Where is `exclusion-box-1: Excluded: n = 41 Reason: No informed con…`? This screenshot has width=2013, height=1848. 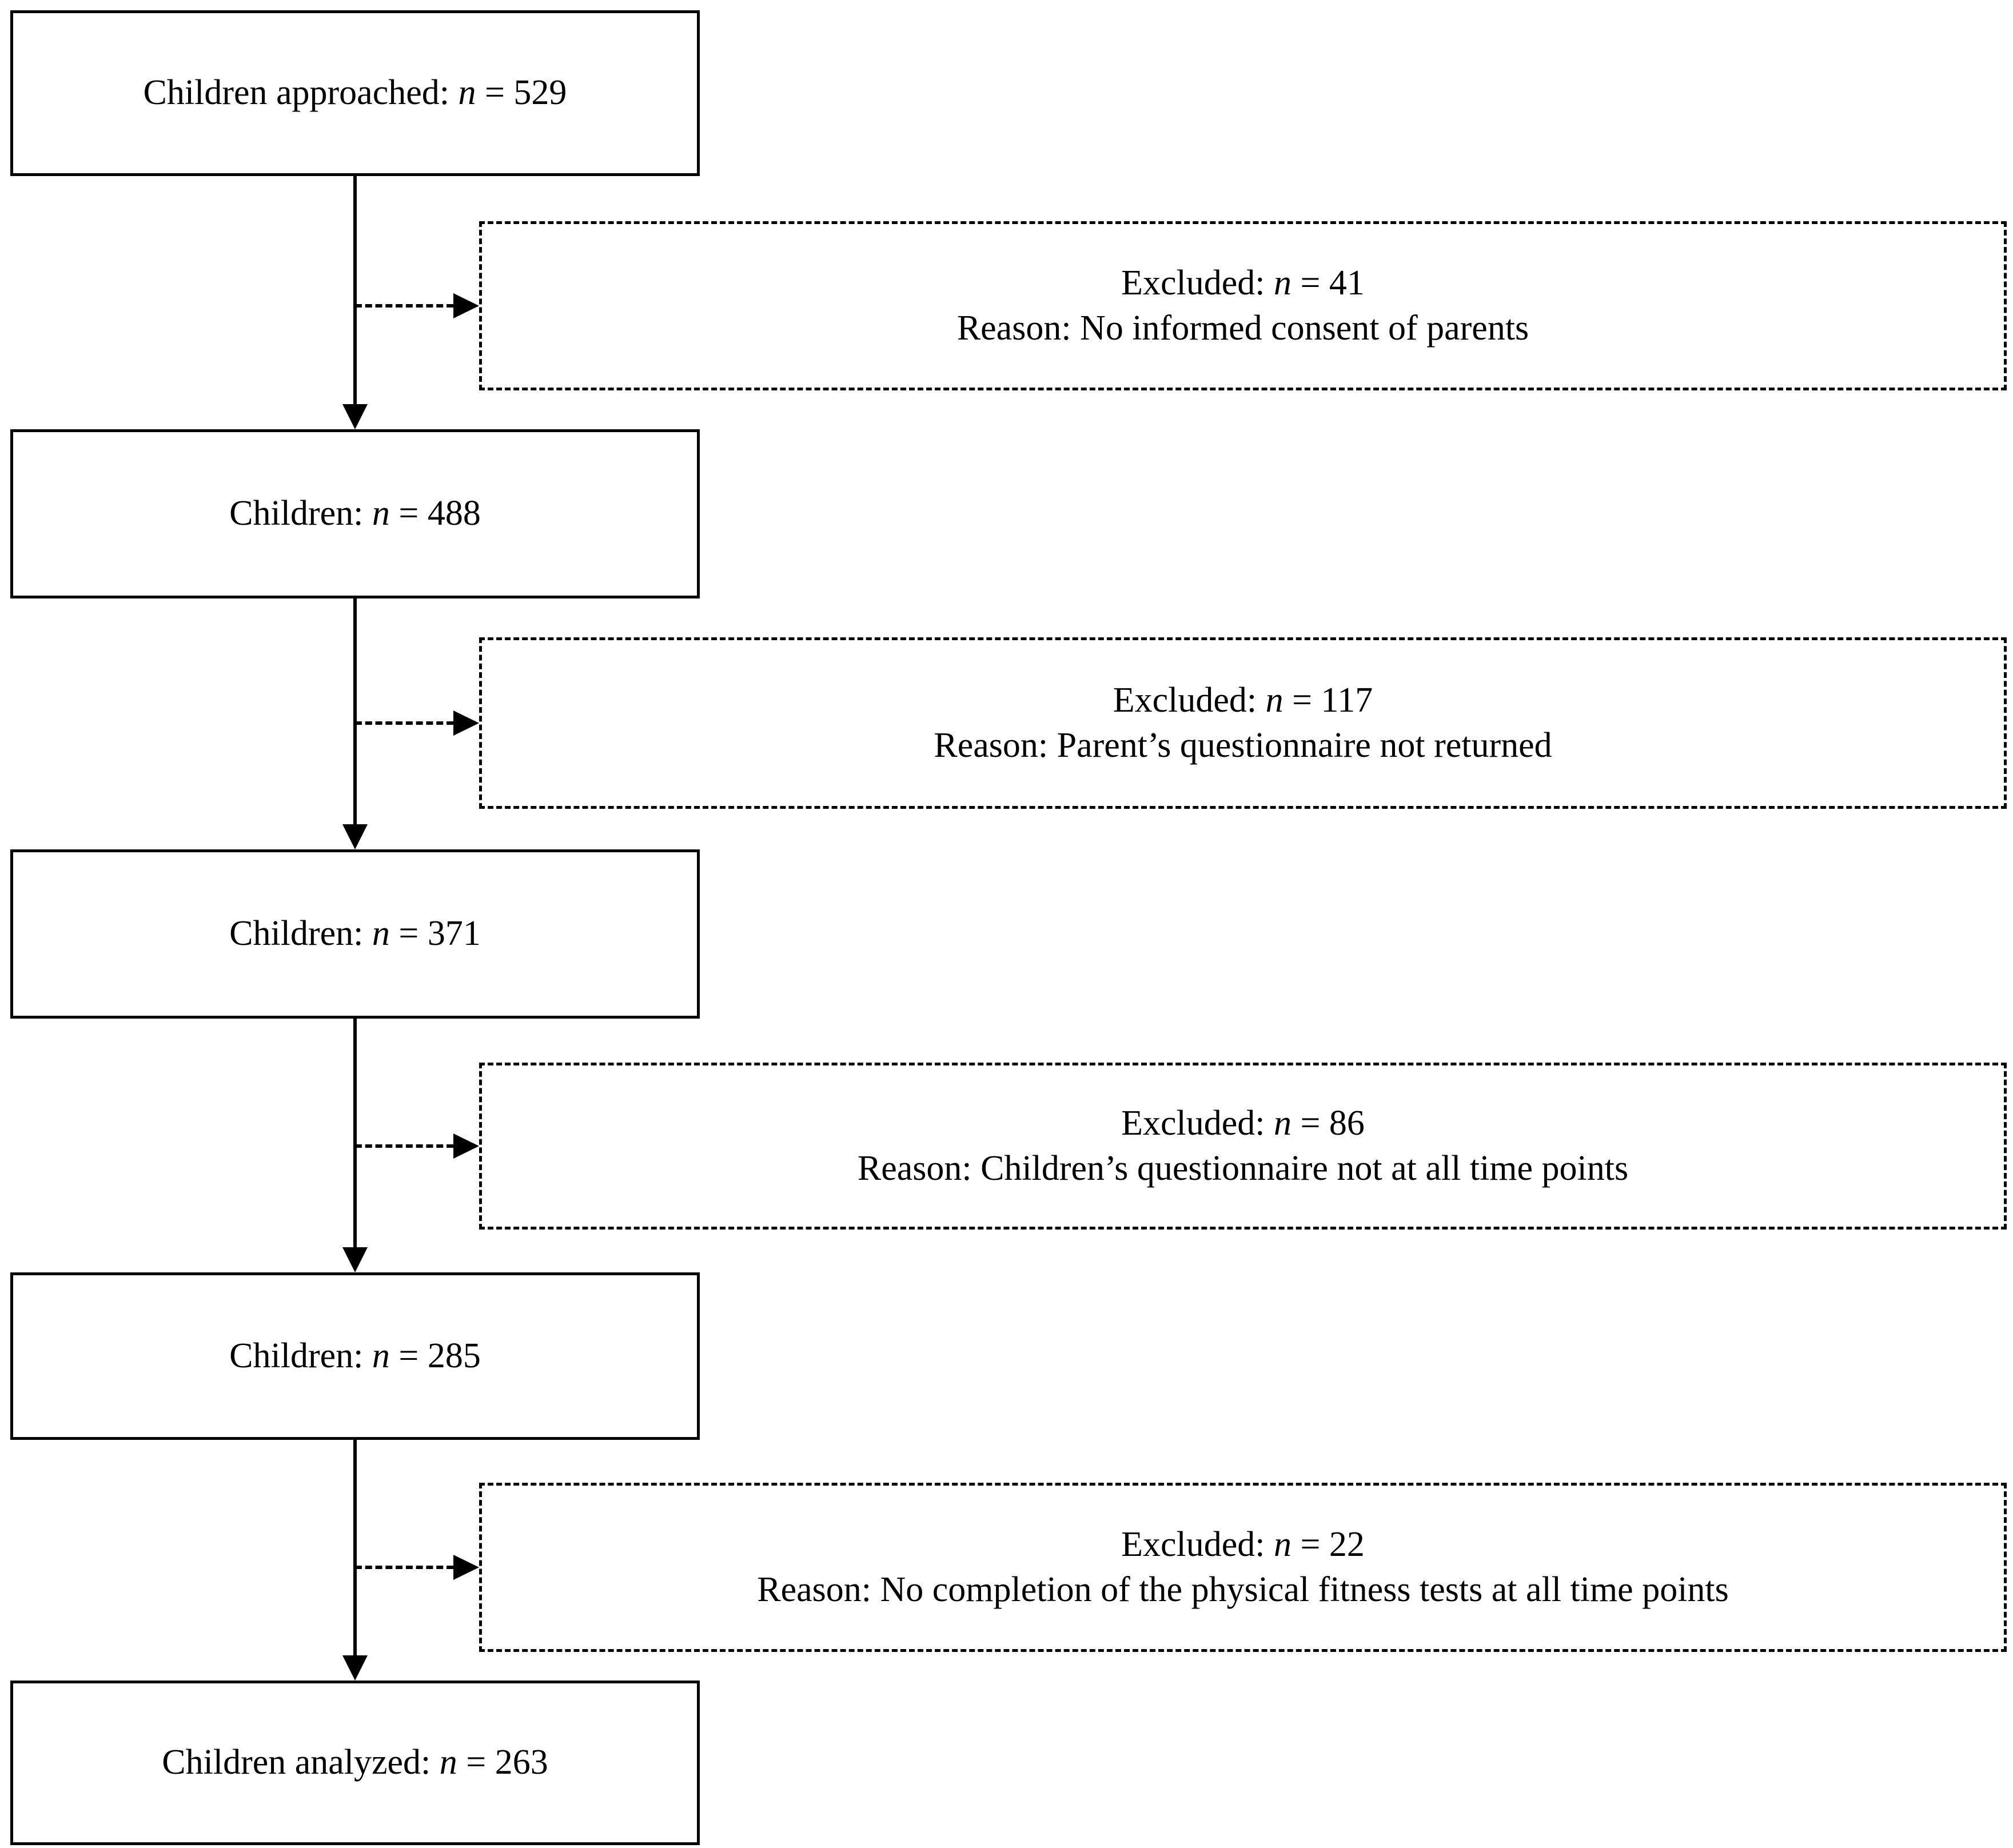 exclusion-box-1: Excluded: n = 41 Reason: No informed con… is located at coordinates (1243, 306).